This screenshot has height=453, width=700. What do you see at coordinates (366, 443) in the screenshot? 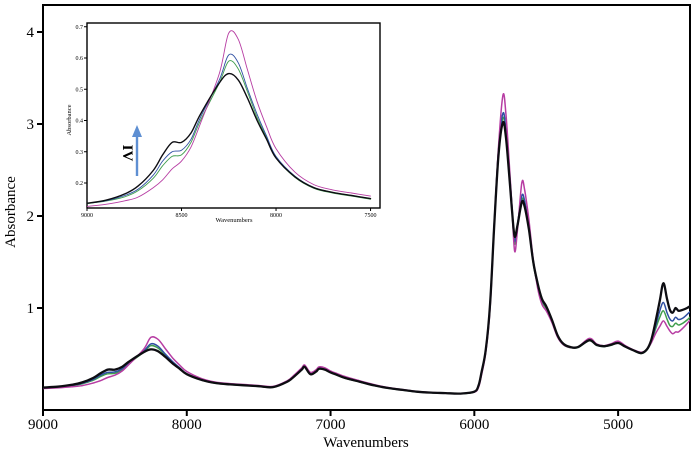
I see `x-axis-title: Wavenumbers` at bounding box center [366, 443].